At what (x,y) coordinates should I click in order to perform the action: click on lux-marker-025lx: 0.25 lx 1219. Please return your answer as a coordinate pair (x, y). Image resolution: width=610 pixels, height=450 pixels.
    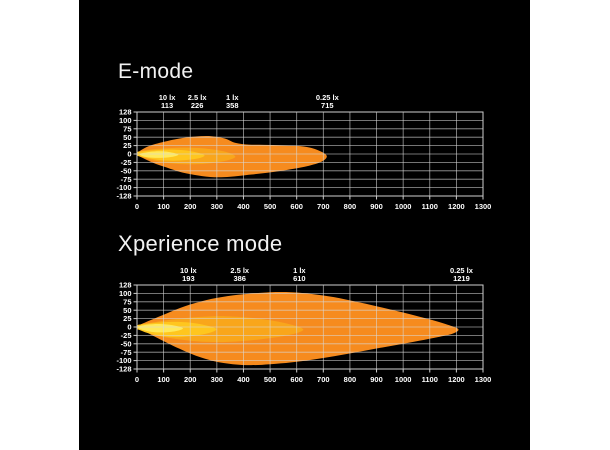
    Looking at the image, I should click on (462, 274).